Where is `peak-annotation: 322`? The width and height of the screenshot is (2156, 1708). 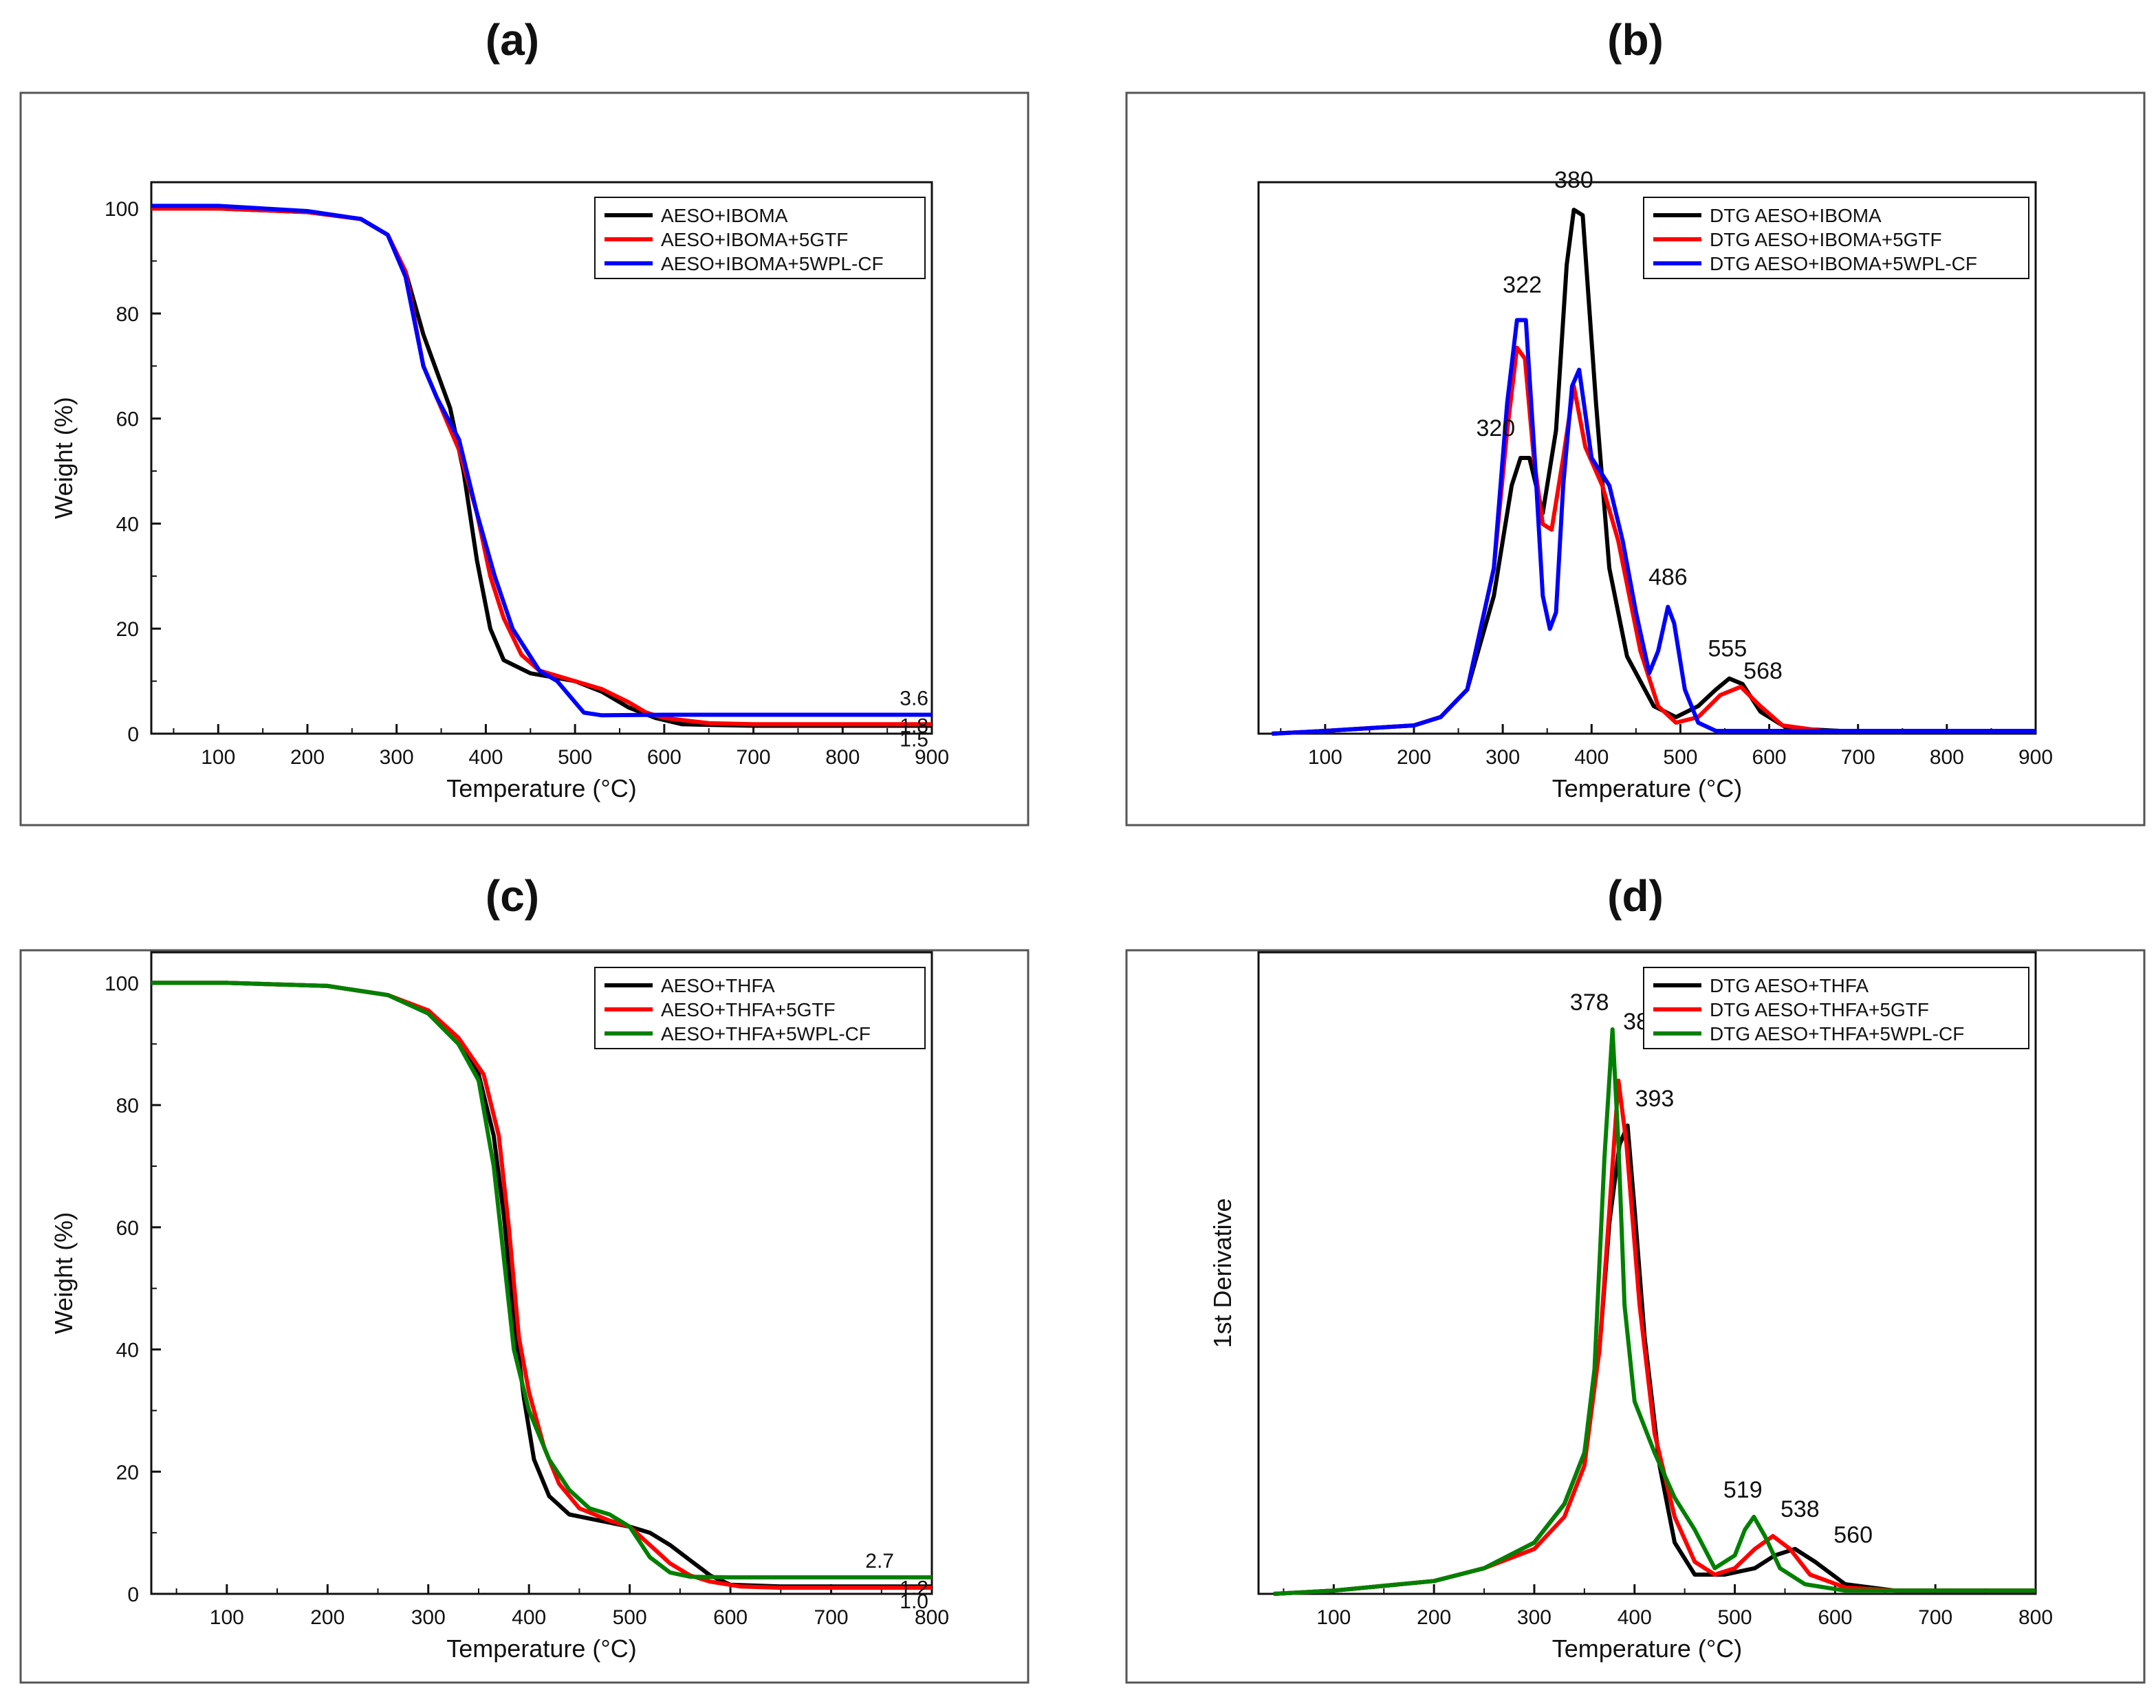
peak-annotation: 322 is located at coordinates (1522, 285).